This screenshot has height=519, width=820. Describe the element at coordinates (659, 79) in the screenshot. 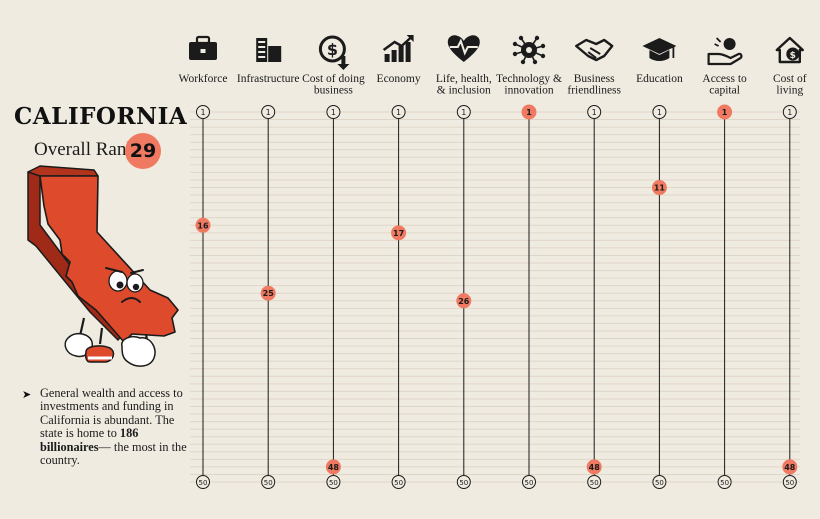

I see `category-label-education: Education` at that location.